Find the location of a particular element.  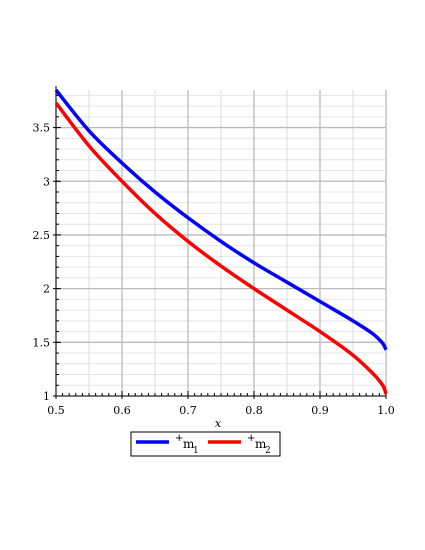

y-tick-label: 3.5 is located at coordinates (42, 128).